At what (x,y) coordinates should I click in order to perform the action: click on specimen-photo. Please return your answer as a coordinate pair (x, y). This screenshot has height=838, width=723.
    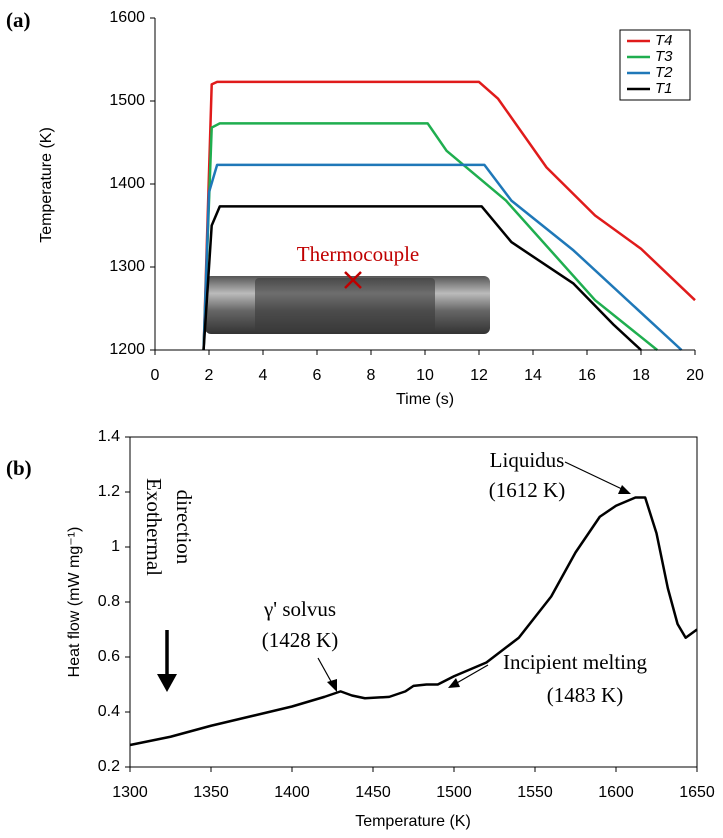
    Looking at the image, I should click on (347, 305).